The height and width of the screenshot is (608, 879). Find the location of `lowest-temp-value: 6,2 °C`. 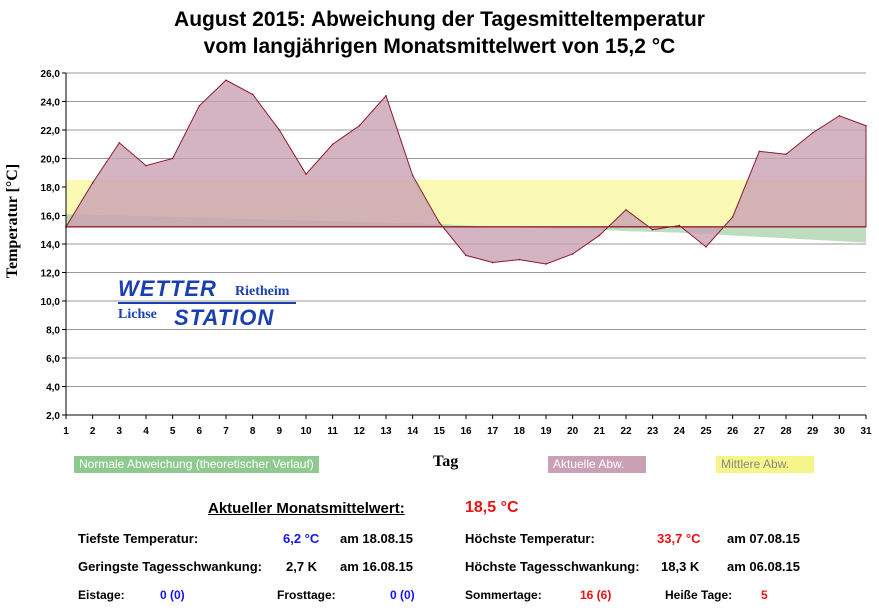

lowest-temp-value: 6,2 °C is located at coordinates (301, 538).